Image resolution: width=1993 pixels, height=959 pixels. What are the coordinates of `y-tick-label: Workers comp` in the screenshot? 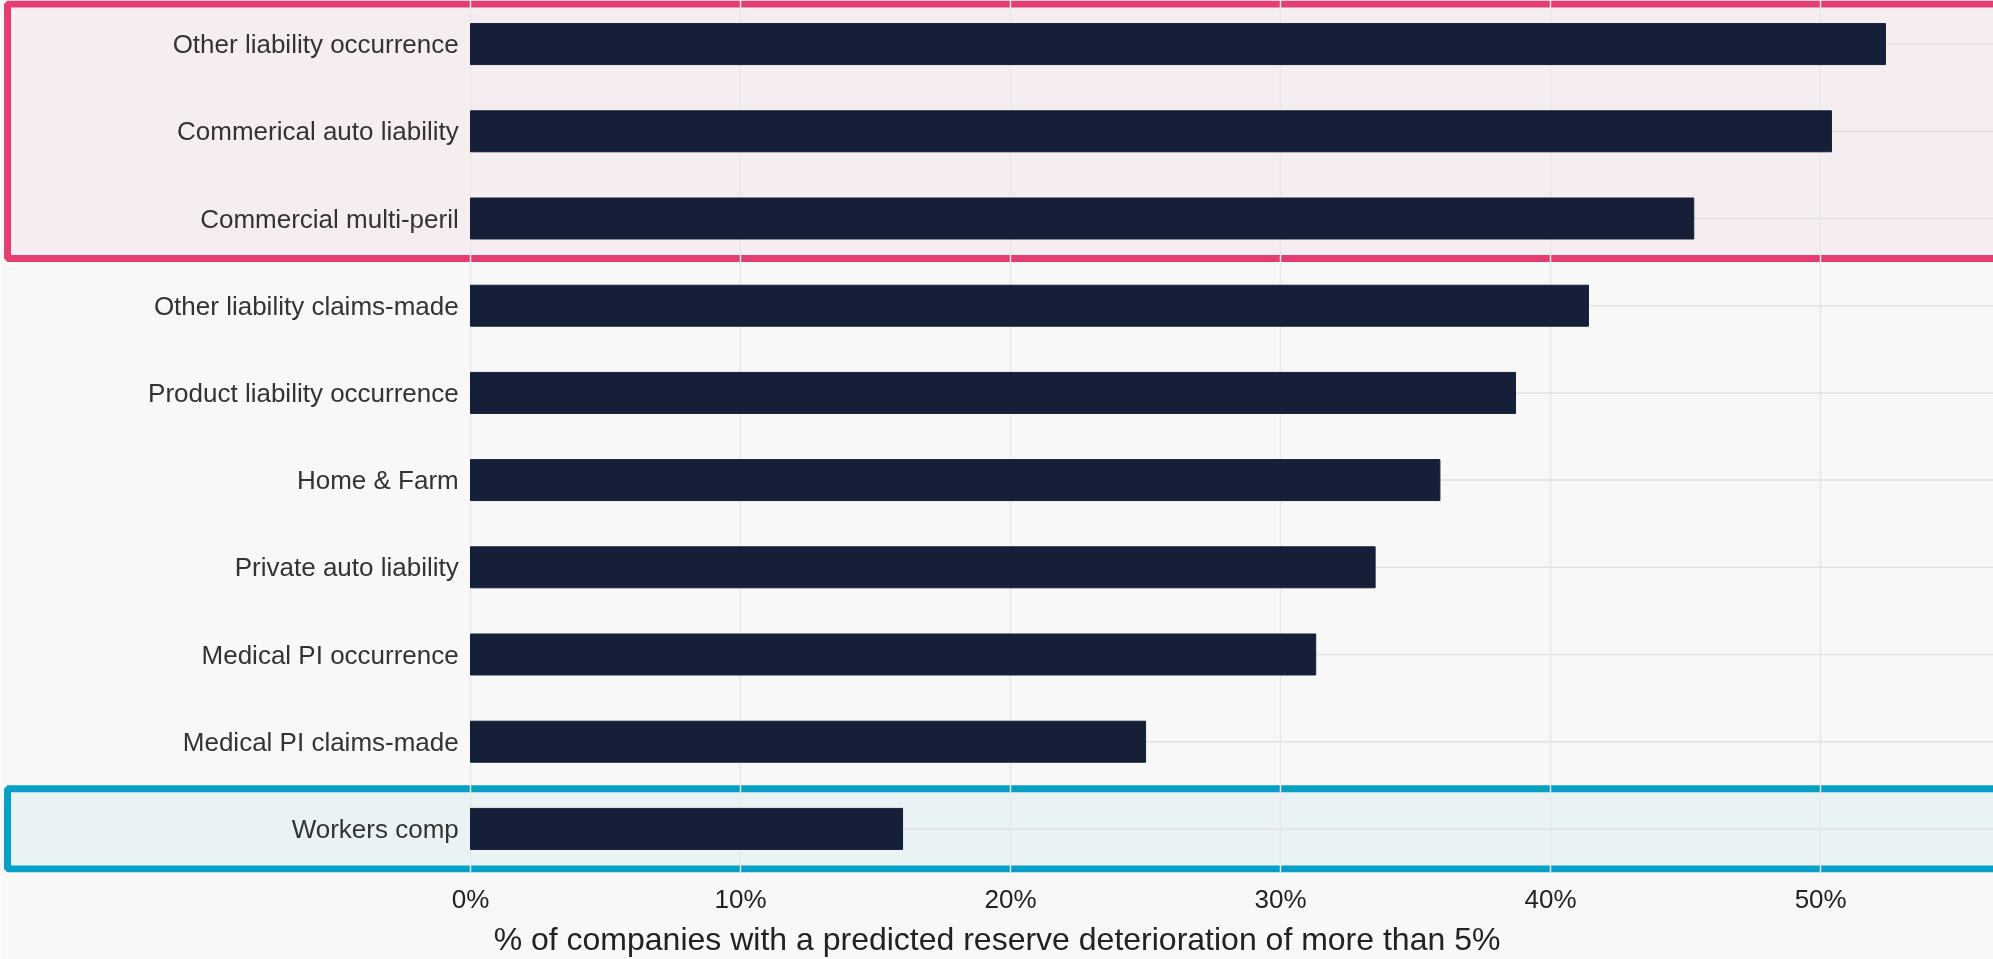 It's located at (375, 828).